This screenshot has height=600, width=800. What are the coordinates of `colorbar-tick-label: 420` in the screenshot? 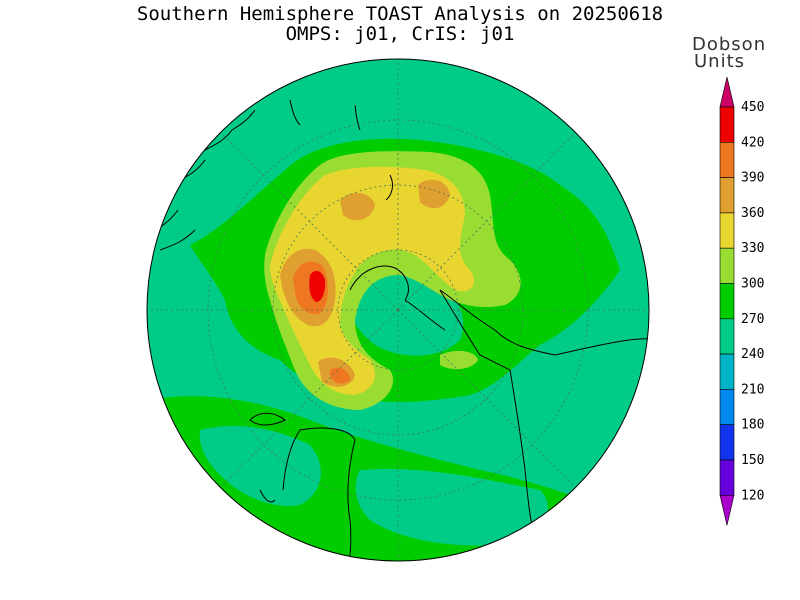 It's located at (752, 142).